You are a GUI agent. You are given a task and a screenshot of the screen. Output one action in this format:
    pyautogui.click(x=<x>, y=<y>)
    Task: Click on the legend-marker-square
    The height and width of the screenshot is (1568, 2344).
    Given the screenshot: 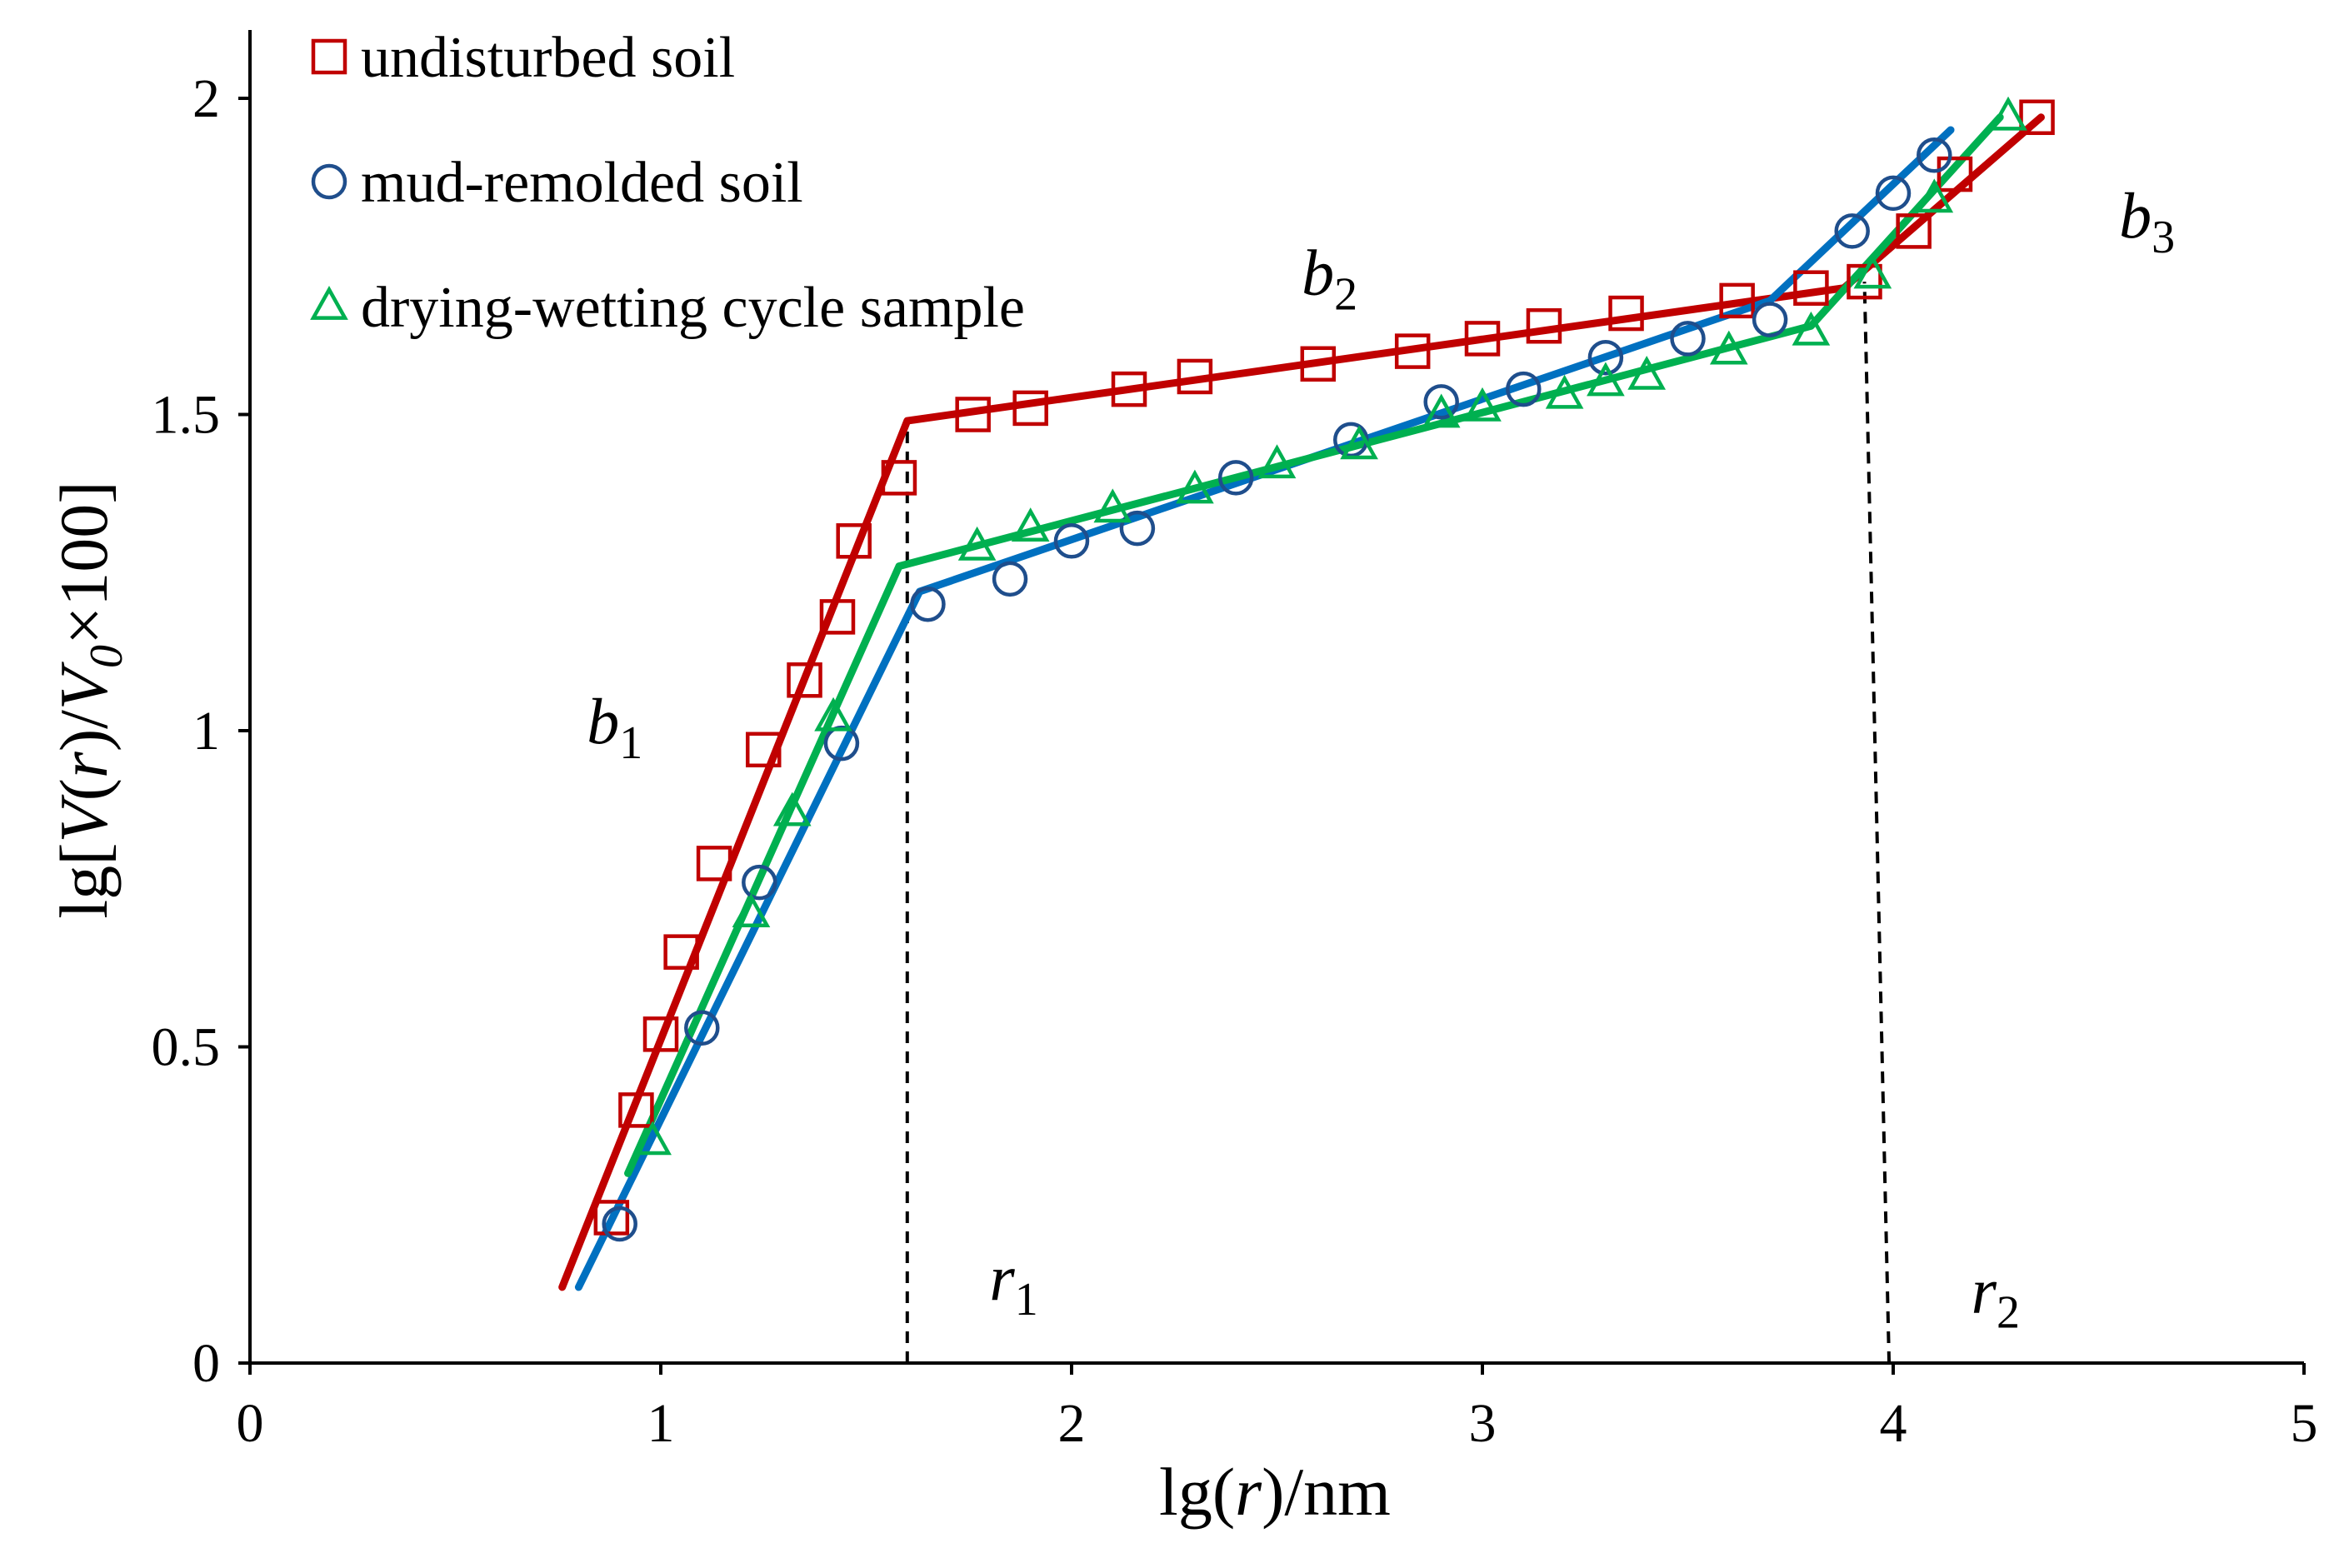 What is the action you would take?
    pyautogui.click(x=329, y=56)
    